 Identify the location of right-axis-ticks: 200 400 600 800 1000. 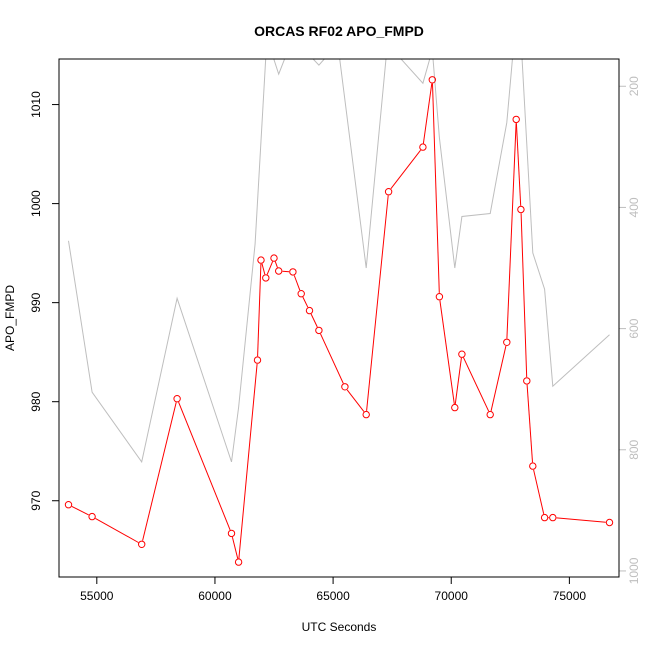
(630, 330).